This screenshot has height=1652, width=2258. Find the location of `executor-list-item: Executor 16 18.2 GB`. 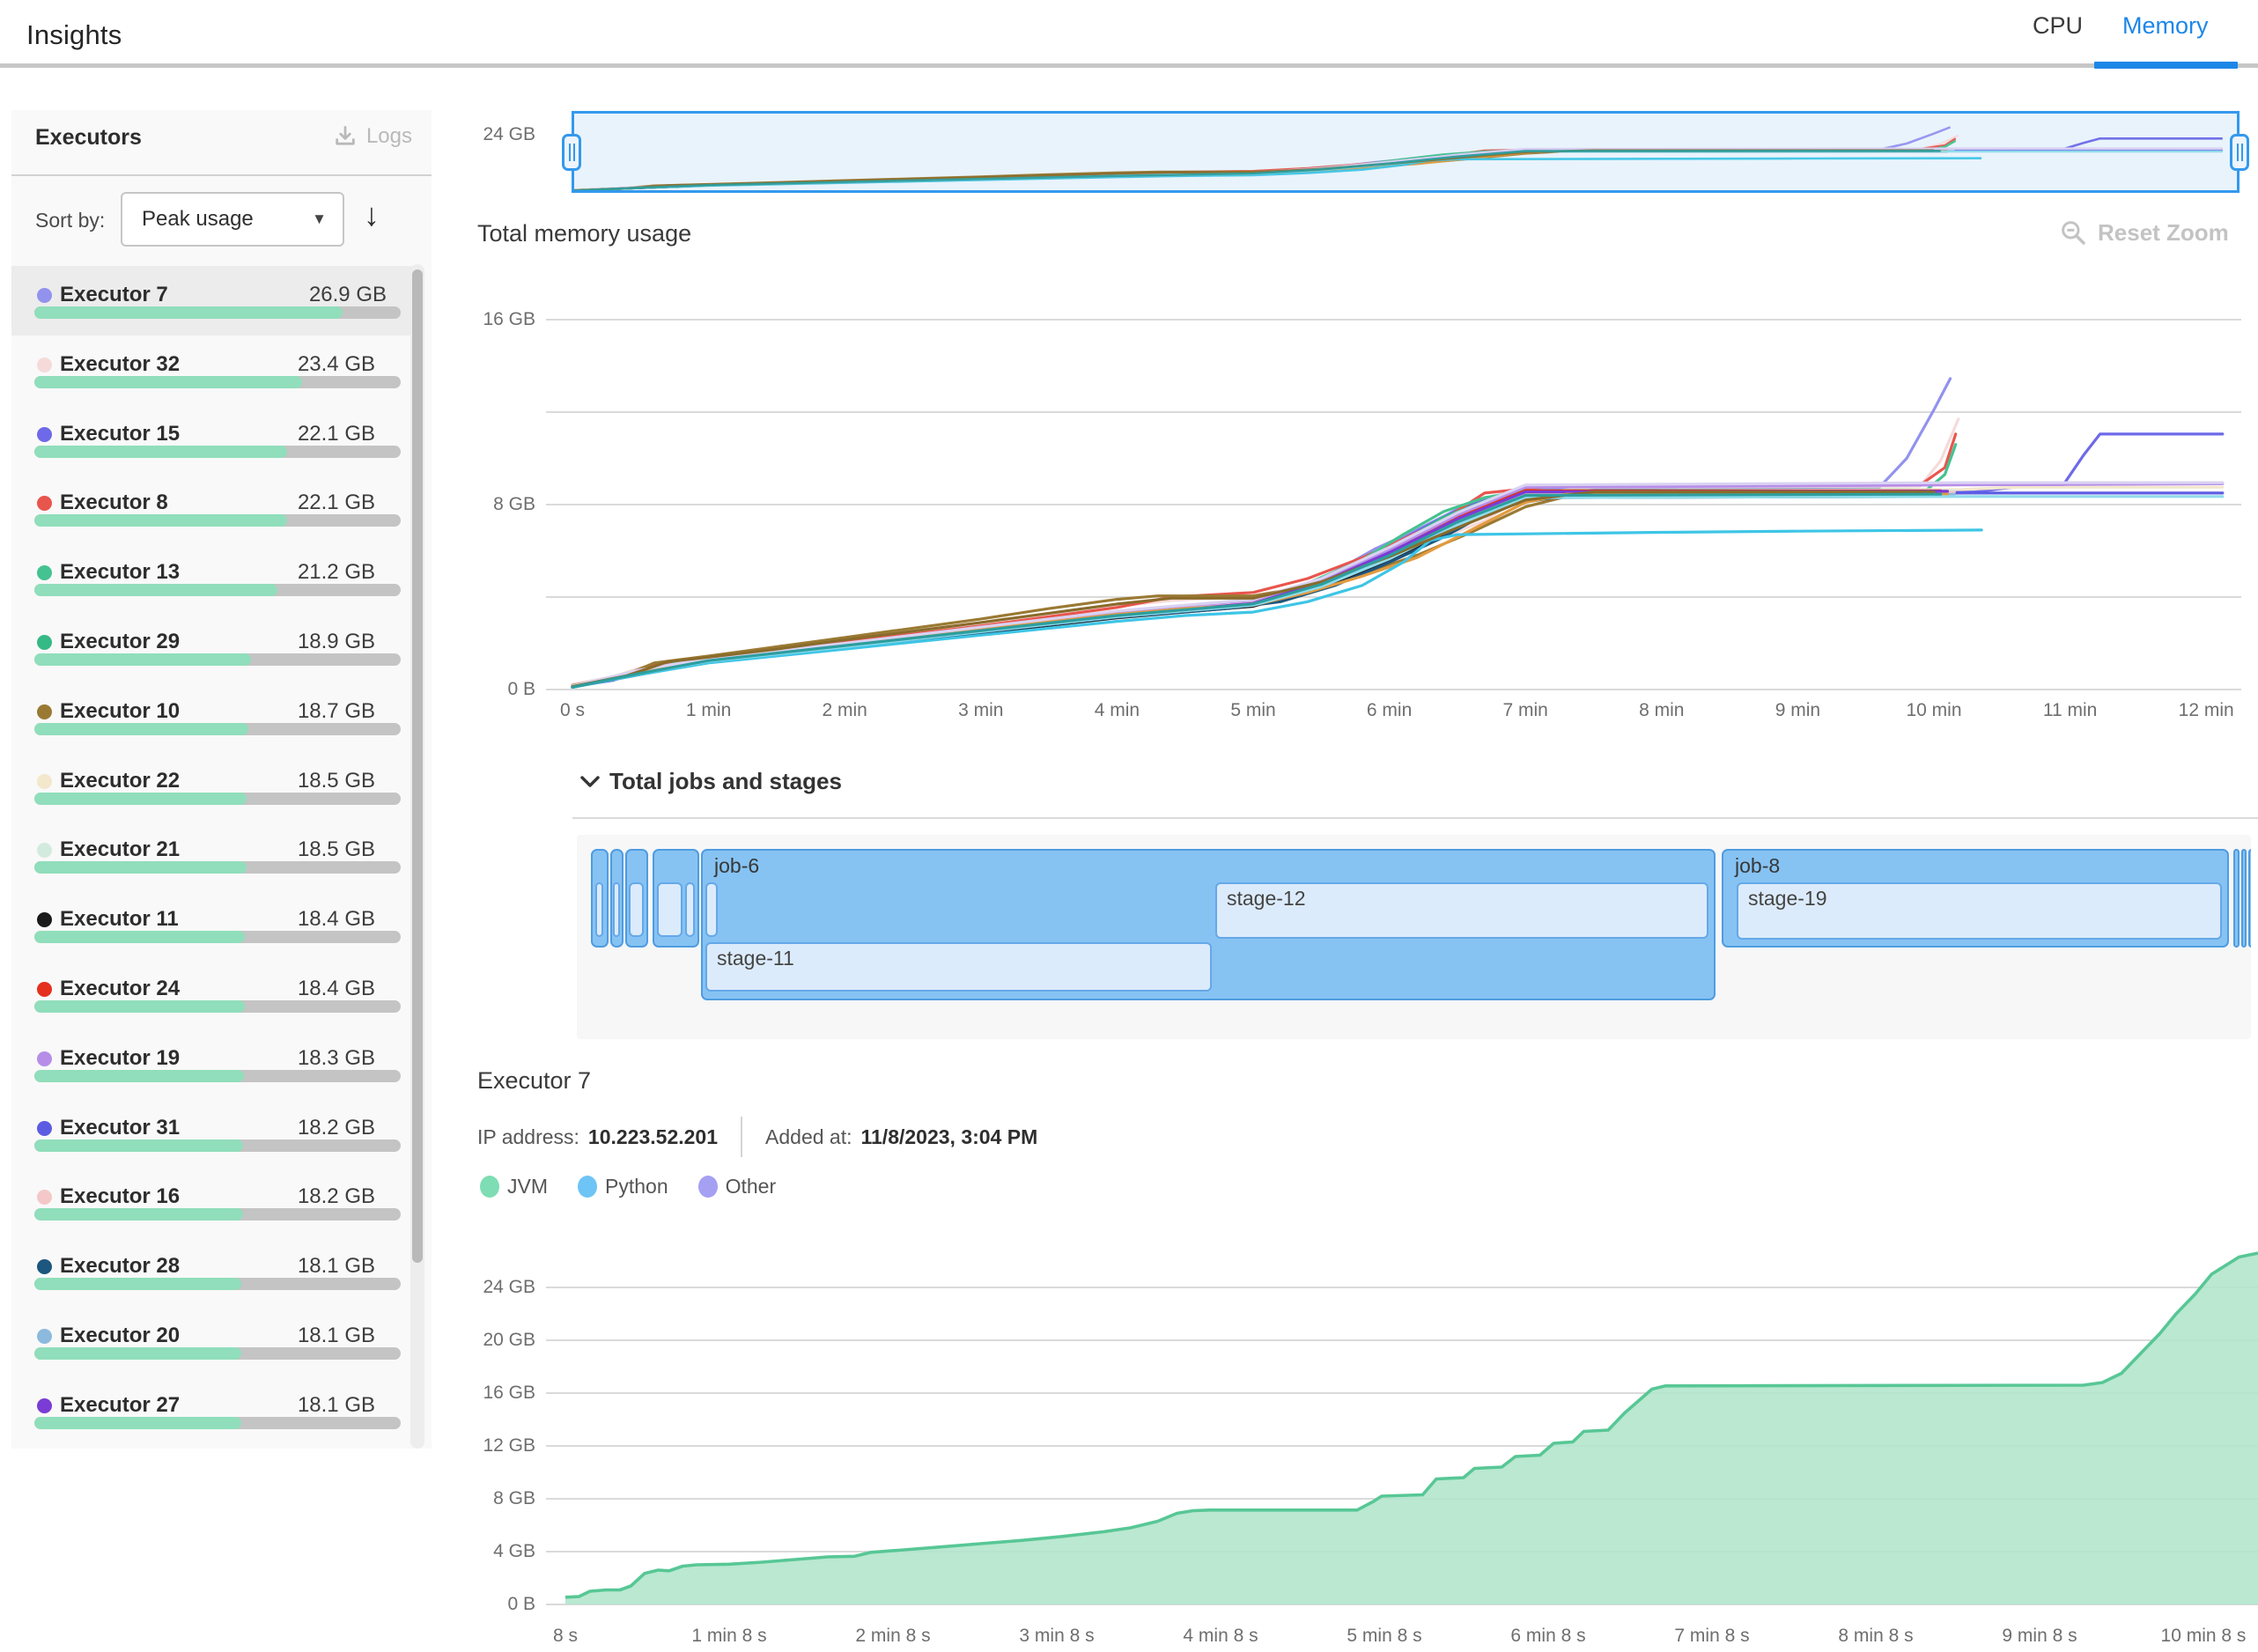

executor-list-item: Executor 16 18.2 GB is located at coordinates (212, 1202).